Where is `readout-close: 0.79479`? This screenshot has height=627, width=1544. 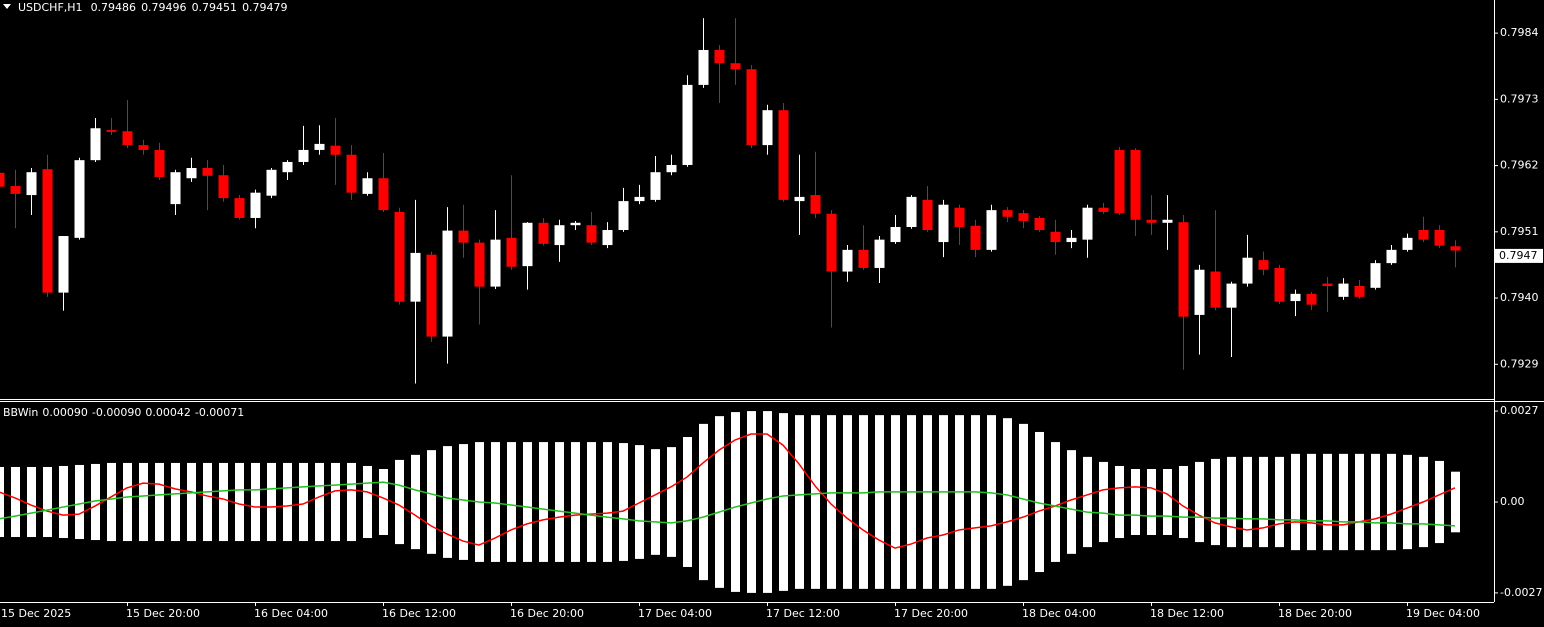 readout-close: 0.79479 is located at coordinates (265, 7).